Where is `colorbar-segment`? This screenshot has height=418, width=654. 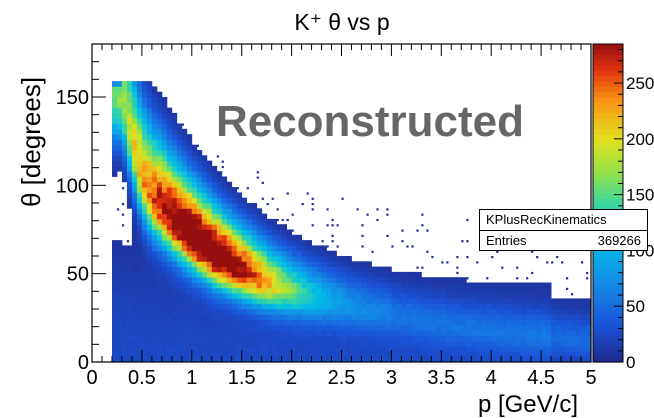
colorbar-segment is located at coordinates (608, 115).